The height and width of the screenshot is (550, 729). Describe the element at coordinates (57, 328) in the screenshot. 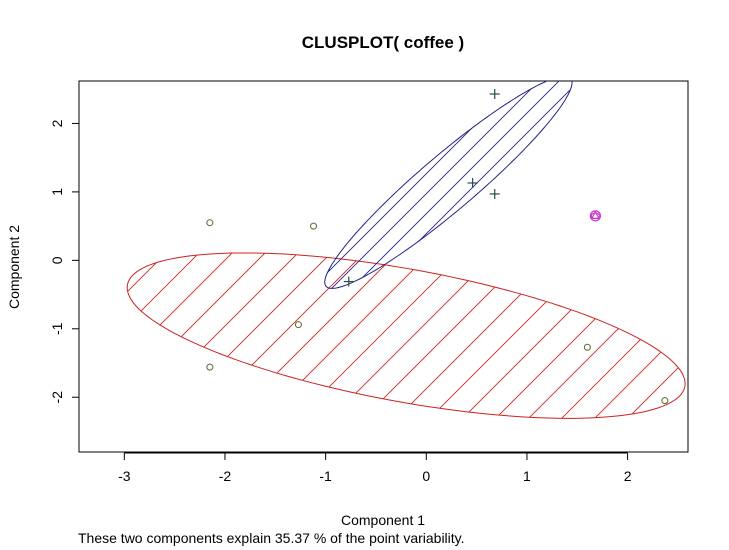

I see `y-tick-label: -1` at that location.